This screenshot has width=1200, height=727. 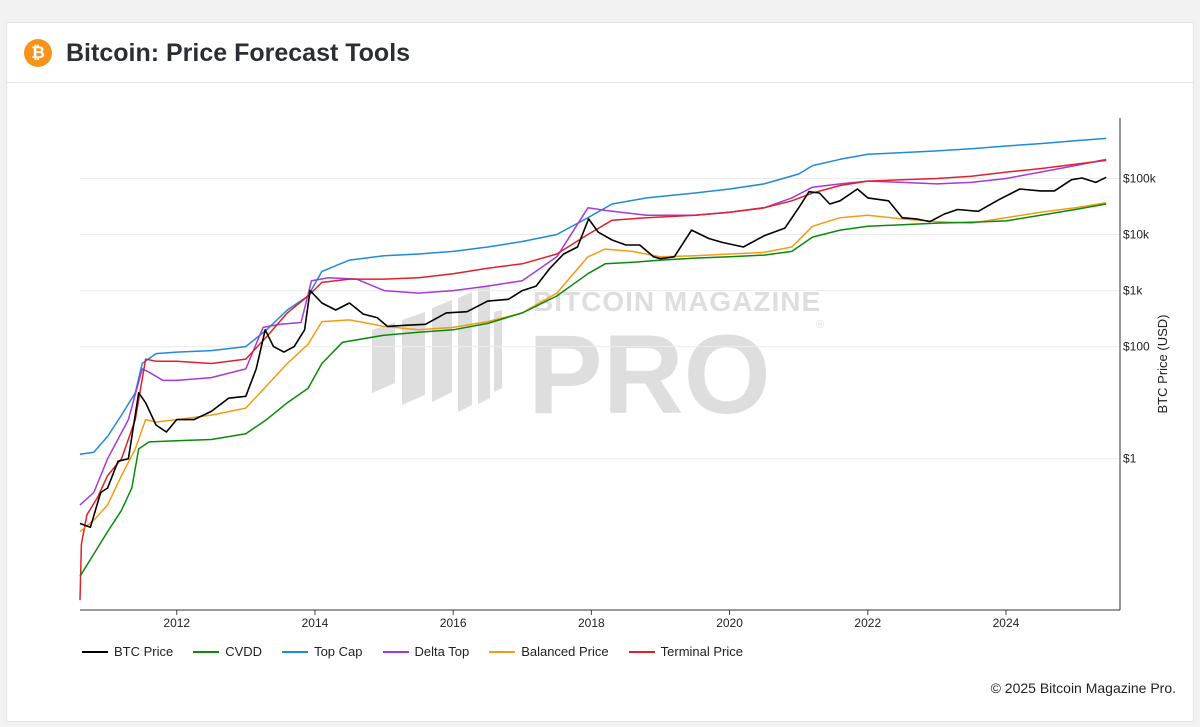 What do you see at coordinates (442, 651) in the screenshot?
I see `legend-label: Delta Top` at bounding box center [442, 651].